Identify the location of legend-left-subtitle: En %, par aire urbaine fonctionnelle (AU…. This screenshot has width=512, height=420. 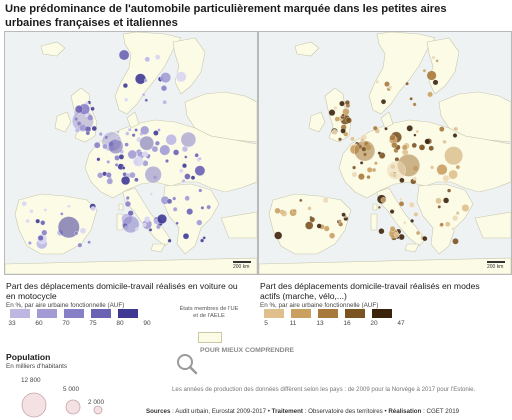
(65, 305).